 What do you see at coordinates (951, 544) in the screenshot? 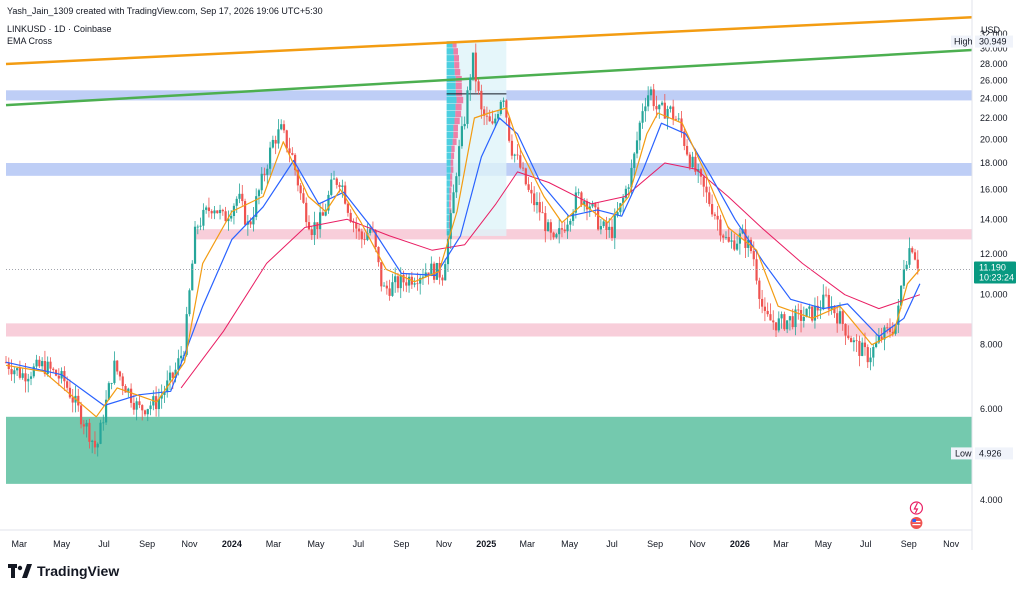
I see `x-tick-label: Nov` at bounding box center [951, 544].